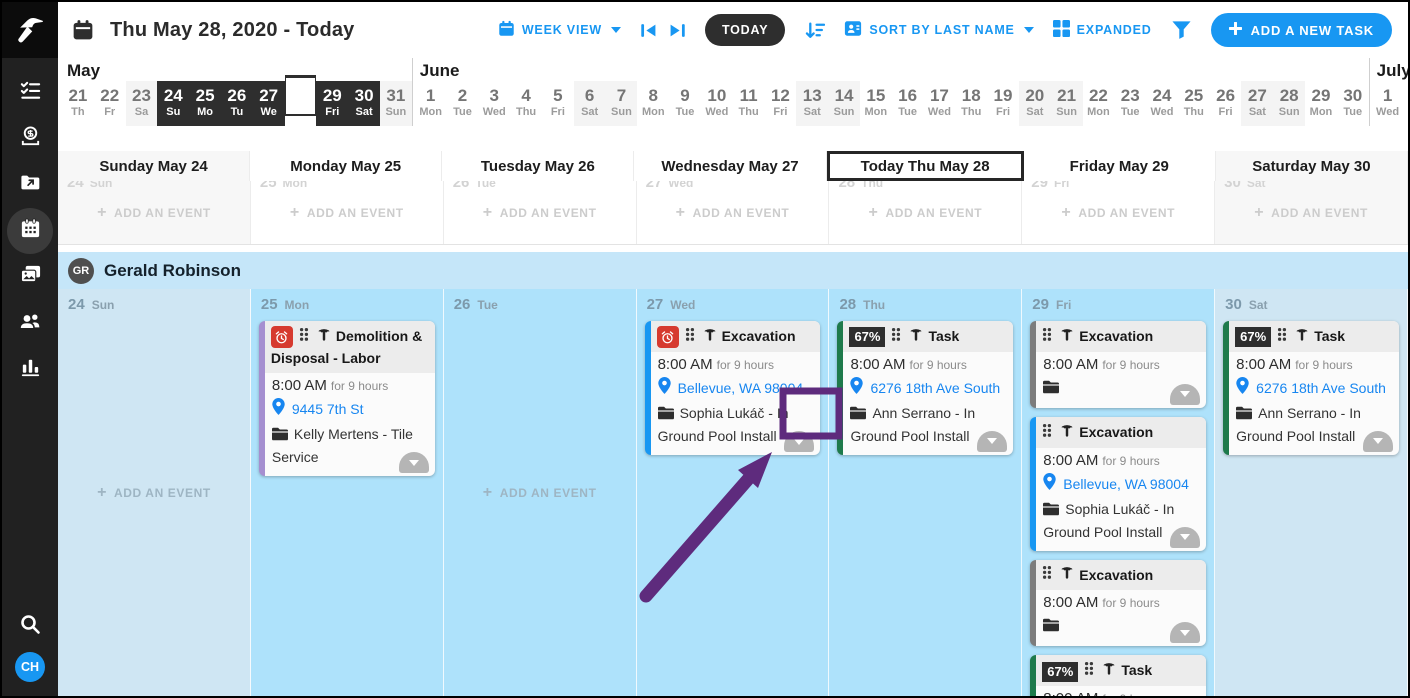  I want to click on date-cell-june-13: 13 Sat, so click(812, 103).